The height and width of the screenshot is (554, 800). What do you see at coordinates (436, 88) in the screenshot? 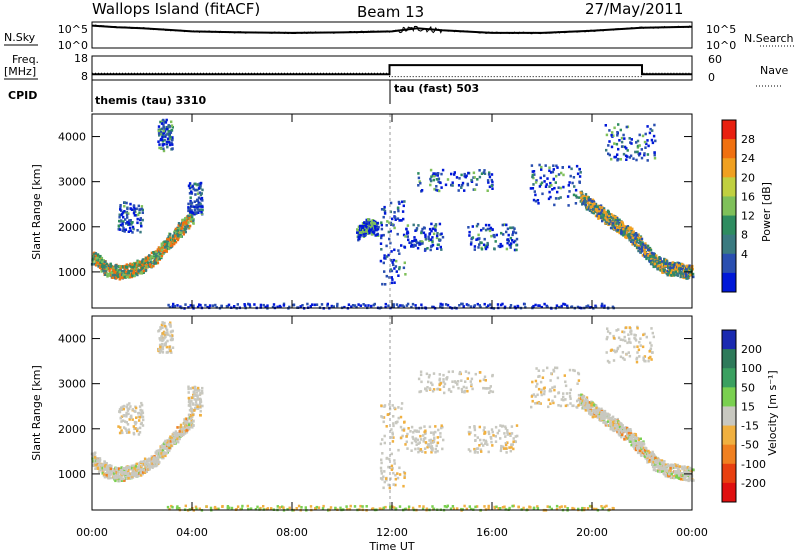
I see `cpid-mode-2: tau (fast) 503` at bounding box center [436, 88].